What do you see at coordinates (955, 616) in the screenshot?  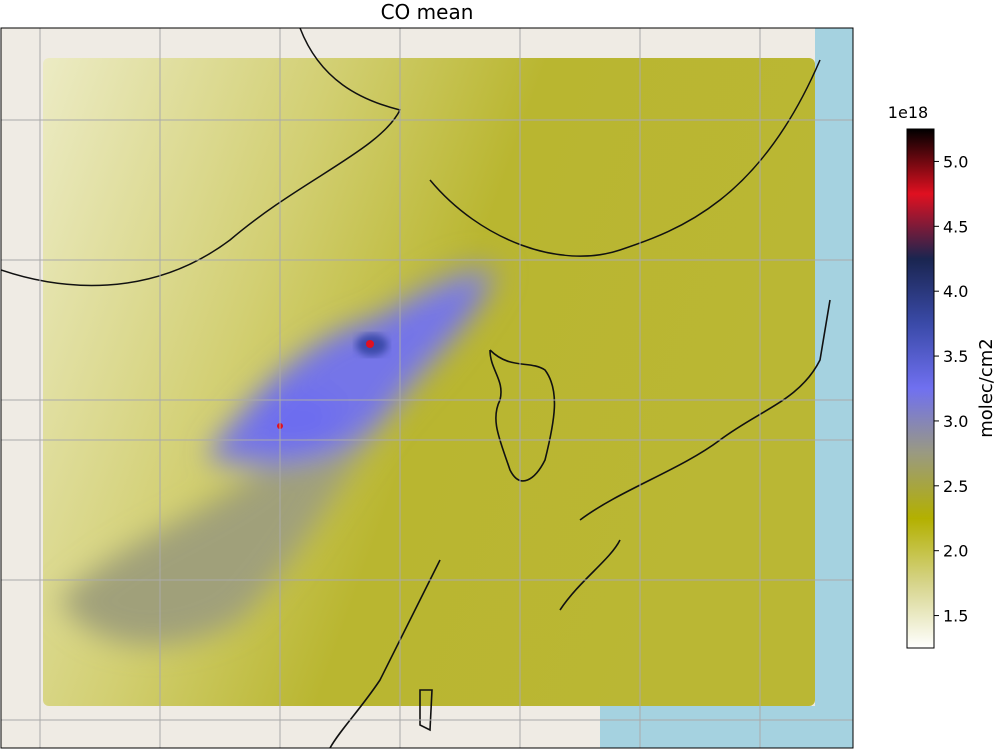 I see `tick-label: 1.5` at bounding box center [955, 616].